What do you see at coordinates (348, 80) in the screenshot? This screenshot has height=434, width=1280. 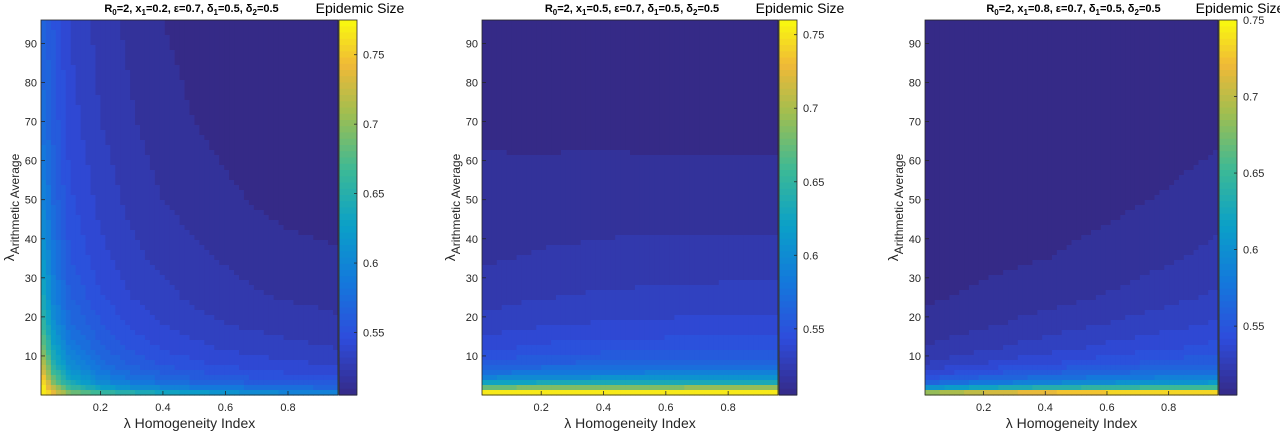 I see `colorbar-segment` at bounding box center [348, 80].